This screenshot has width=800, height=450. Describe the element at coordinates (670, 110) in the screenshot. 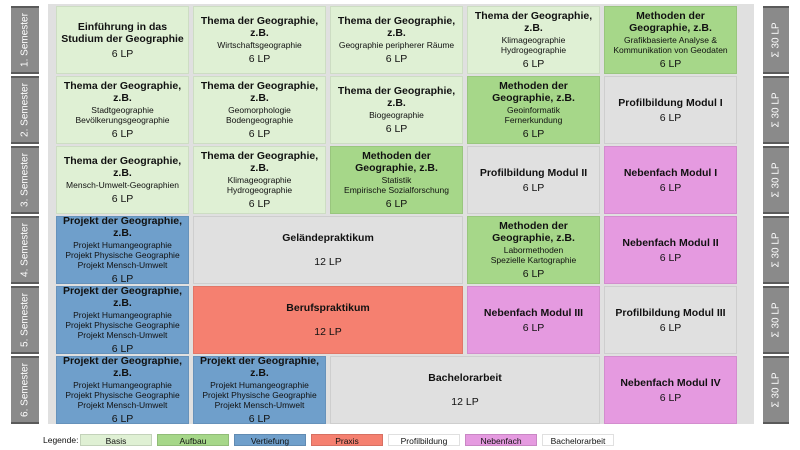

I see `module-cell-profilbildung: Profilbildung Modul I 6 LP` at that location.